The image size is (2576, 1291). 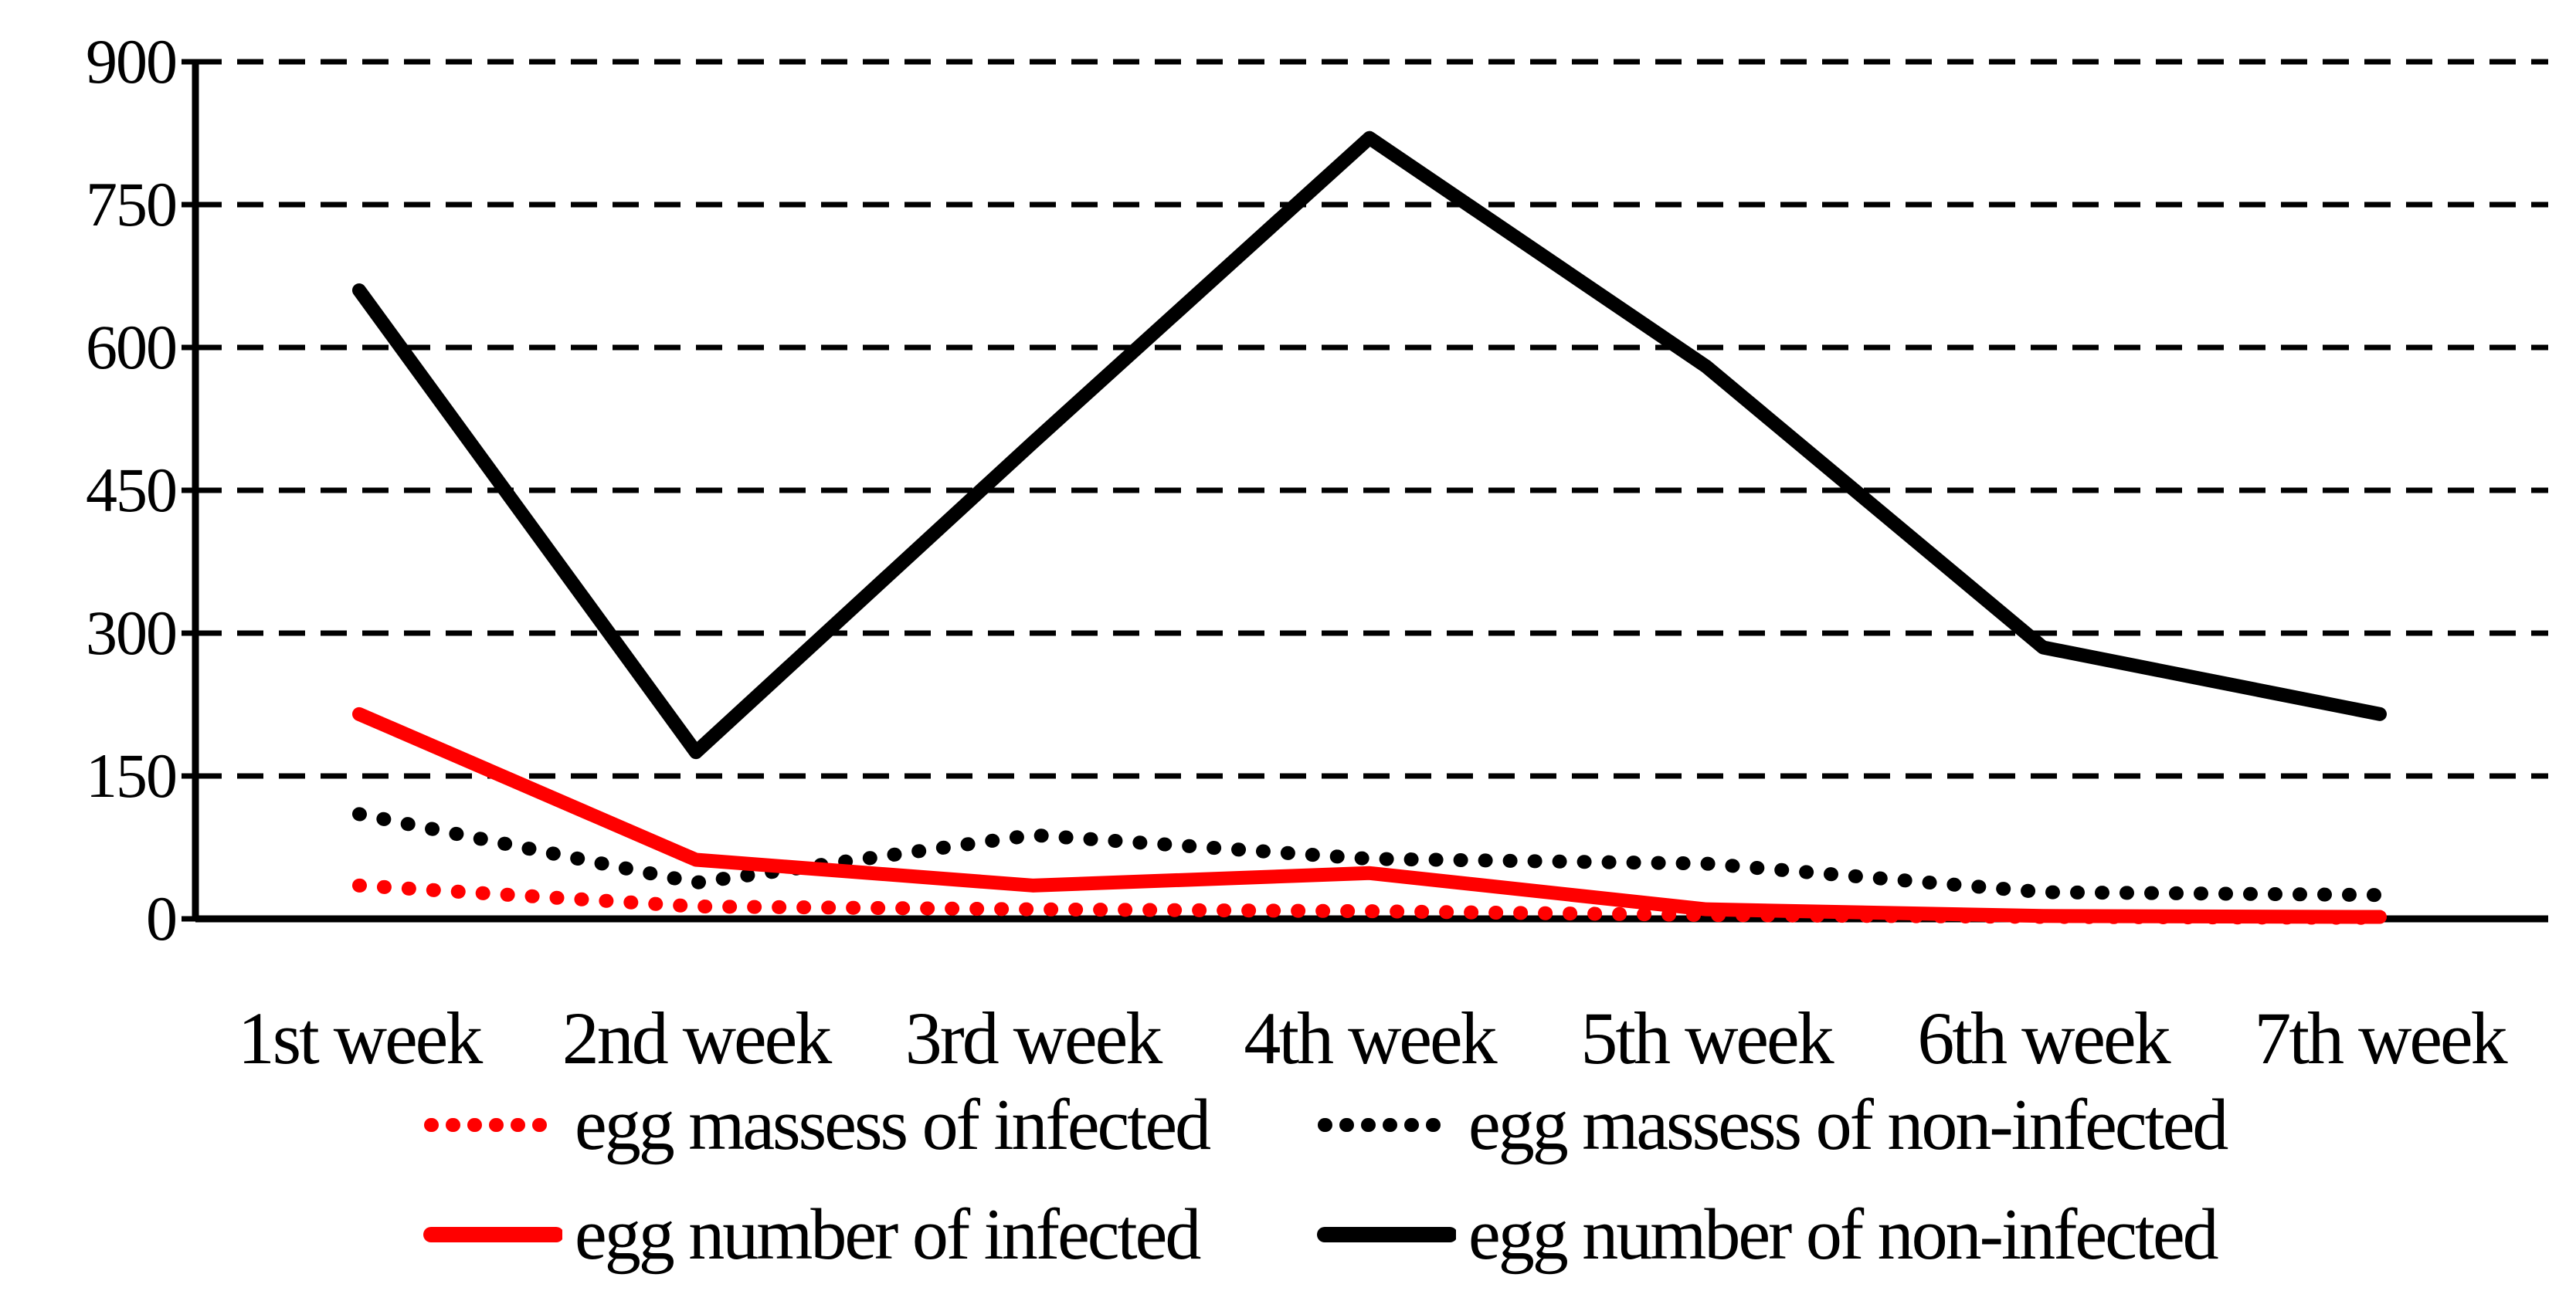 What do you see at coordinates (1848, 1125) in the screenshot?
I see `legend-label: egg massess of non-infected` at bounding box center [1848, 1125].